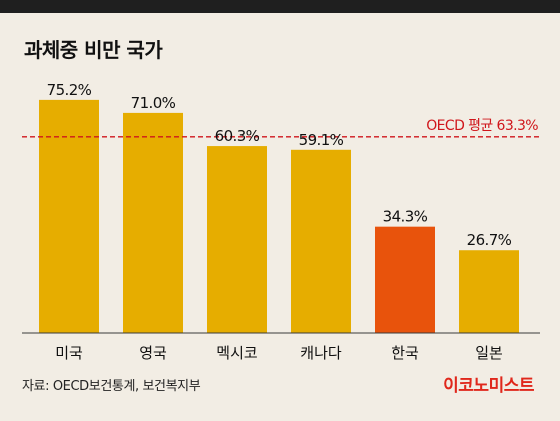  What do you see at coordinates (321, 353) in the screenshot?
I see `category-label-4: 캐나다` at bounding box center [321, 353].